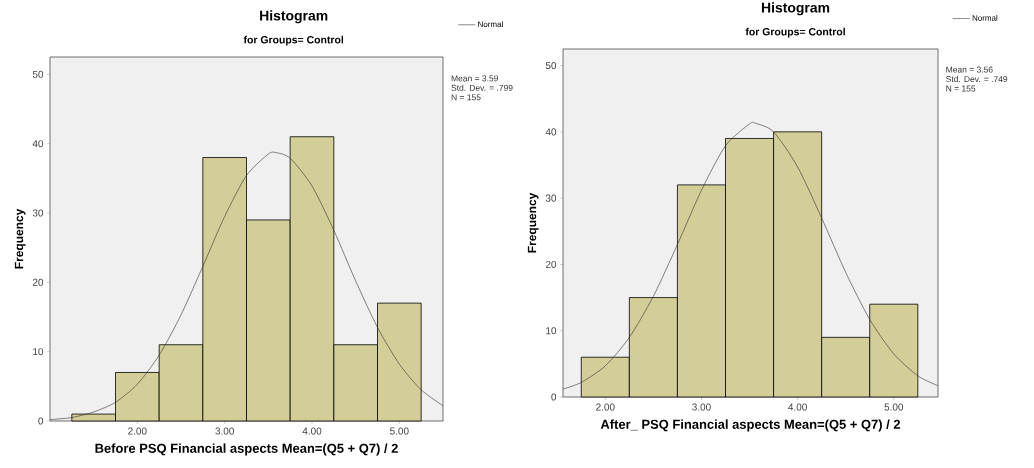  What do you see at coordinates (246, 449) in the screenshot?
I see `x-axis-title: Before PSQ Financial aspects Mean=(Q5 + Q7) / 2` at bounding box center [246, 449].